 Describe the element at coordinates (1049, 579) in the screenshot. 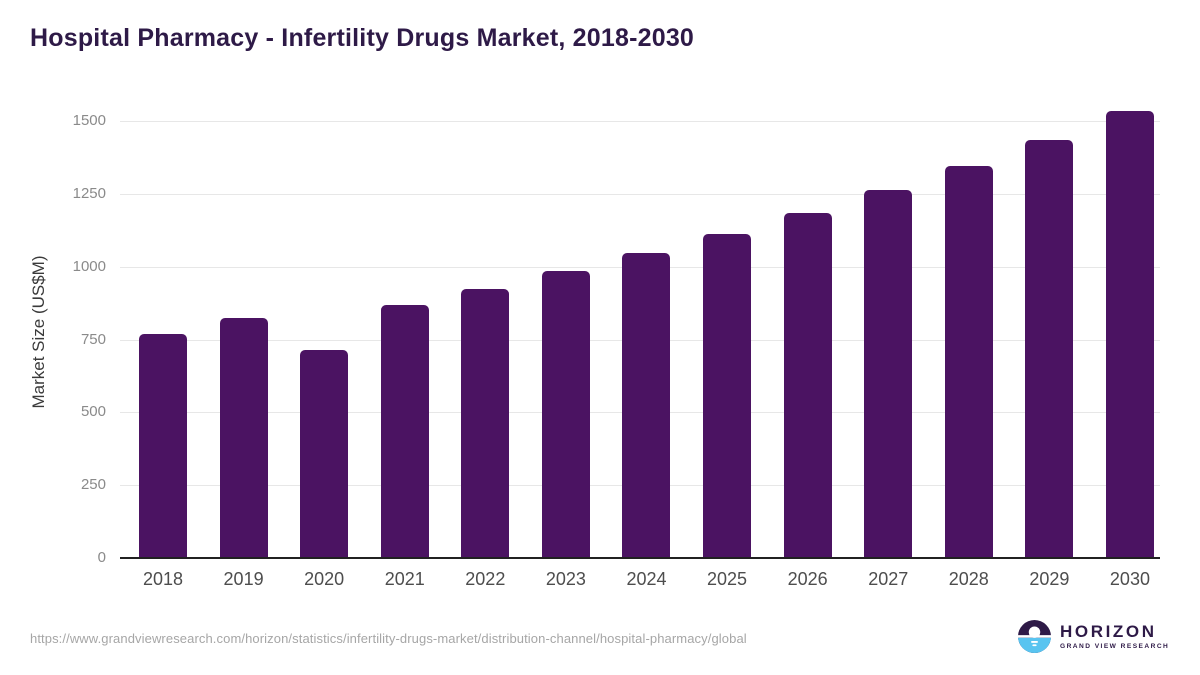

I see `x-tick-label-2029: 2029` at that location.